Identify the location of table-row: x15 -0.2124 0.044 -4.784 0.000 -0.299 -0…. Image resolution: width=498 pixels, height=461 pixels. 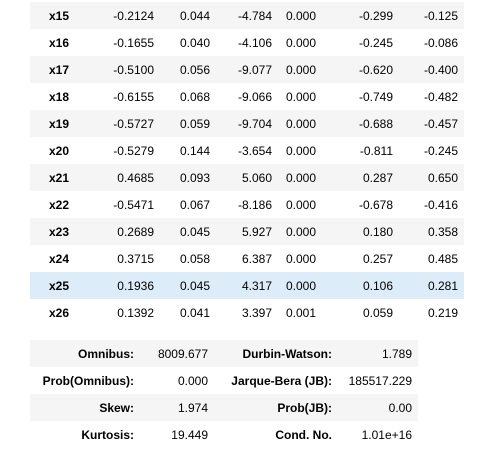
(247, 15).